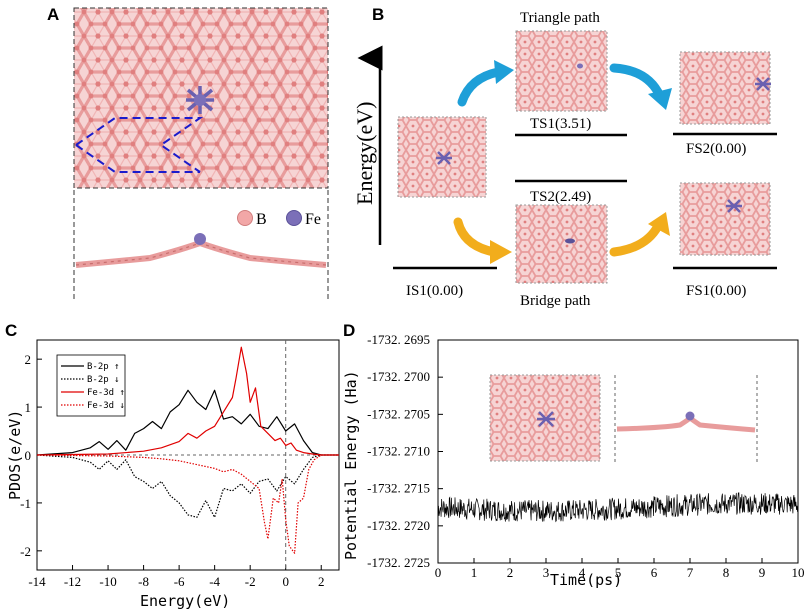  I want to click on triangle-path-label: Triangle path, so click(560, 18).